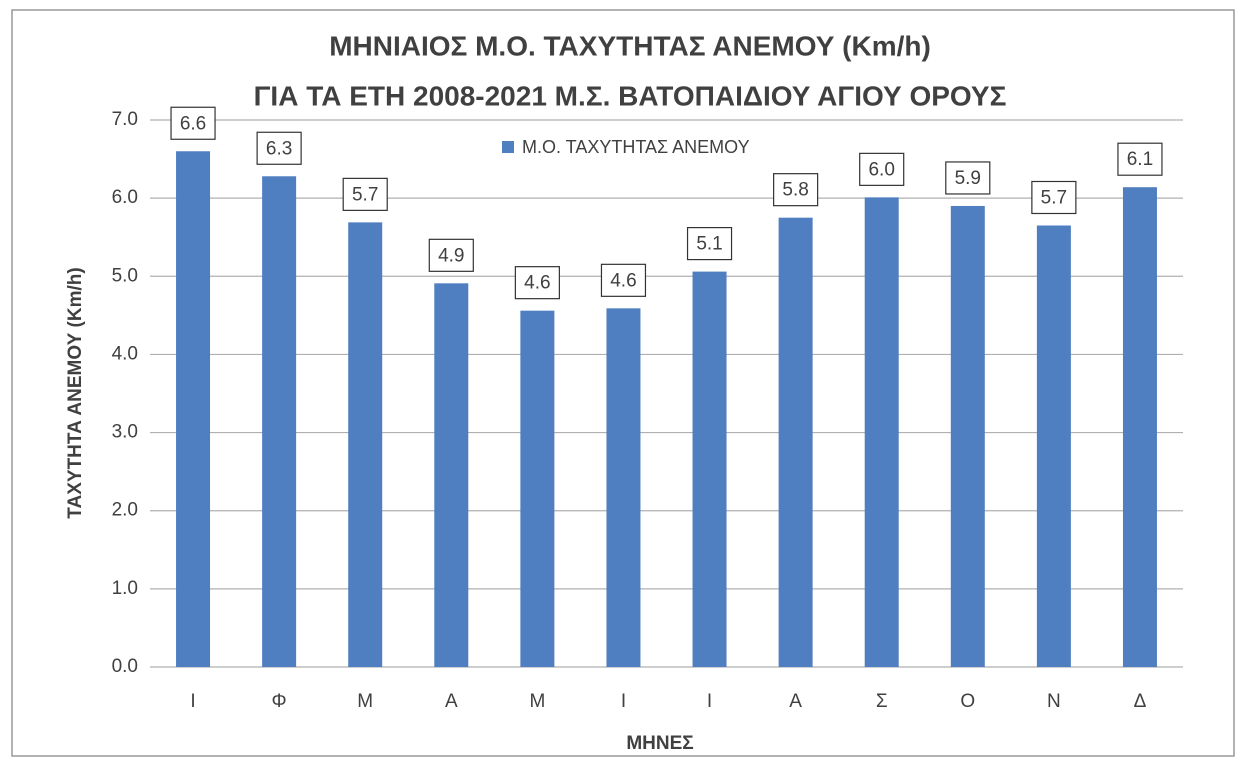 This screenshot has height=760, width=1243. Describe the element at coordinates (967, 701) in the screenshot. I see `x-tick-label: Ο` at that location.